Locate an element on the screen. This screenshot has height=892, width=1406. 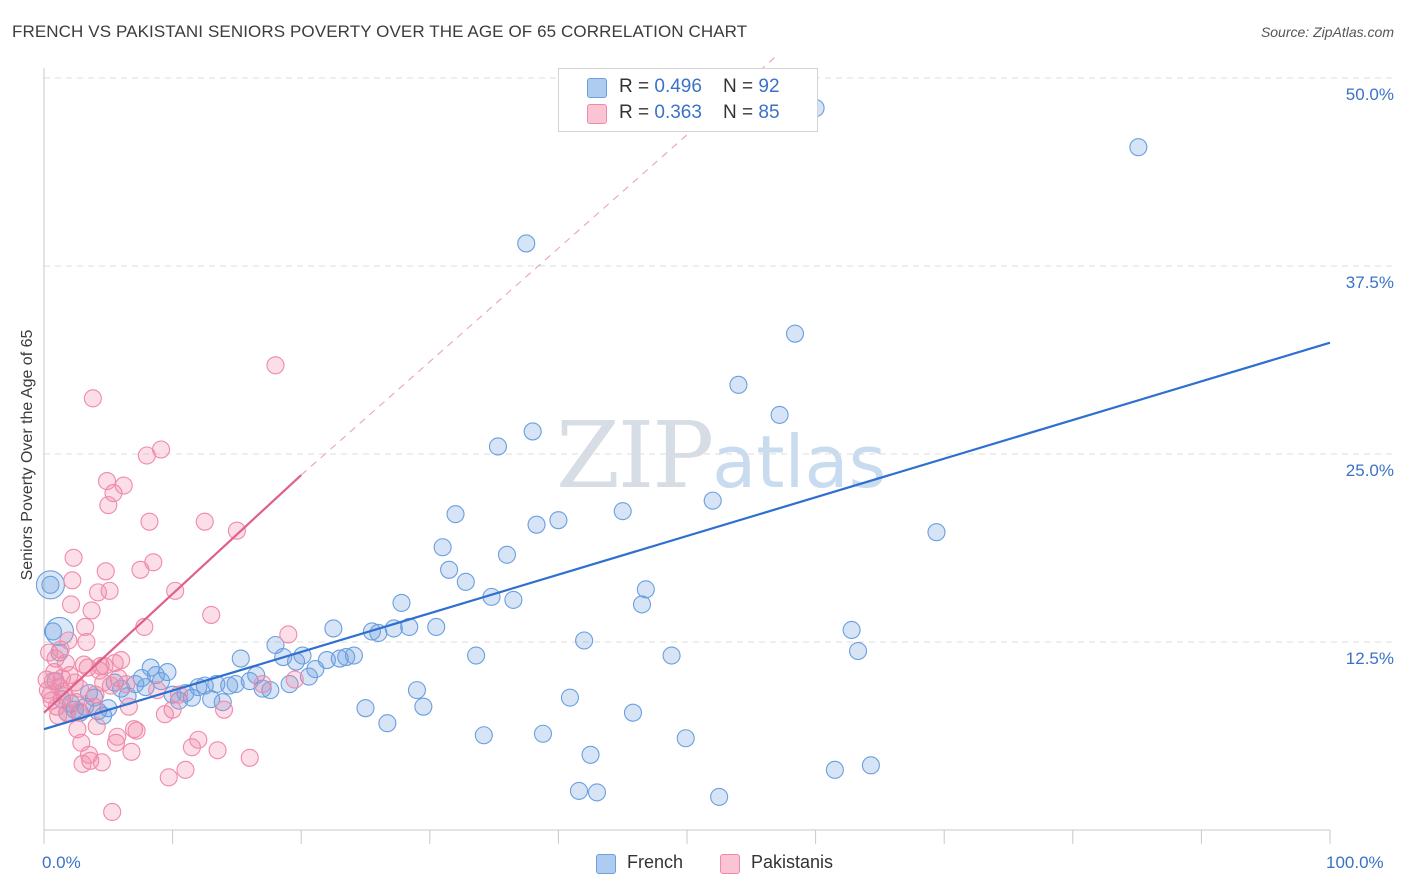
watermark-zip: ZIP is located at coordinates (635, 455).